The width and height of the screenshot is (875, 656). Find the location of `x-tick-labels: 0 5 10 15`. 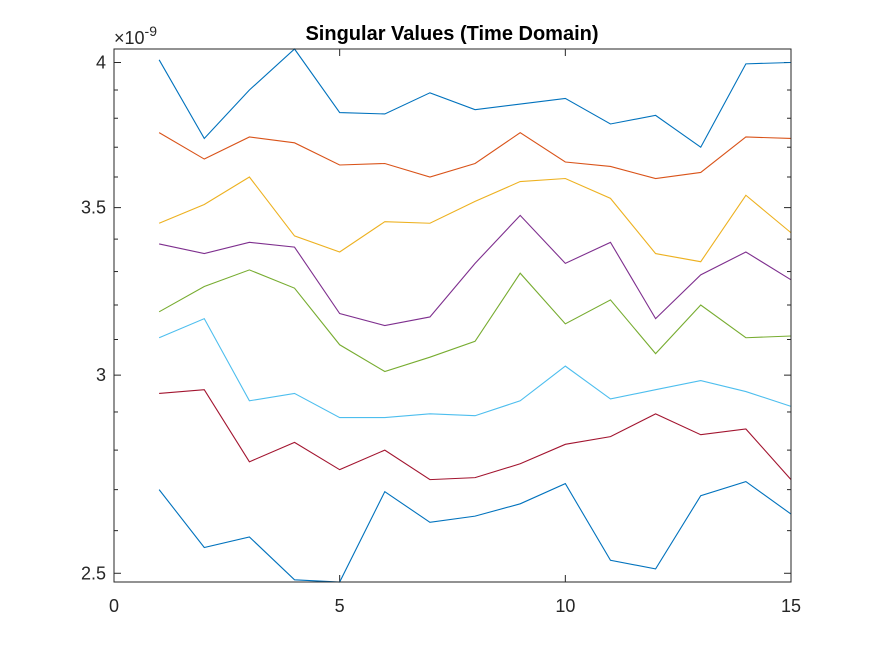

x-tick-labels: 0 5 10 15 is located at coordinates (455, 606).